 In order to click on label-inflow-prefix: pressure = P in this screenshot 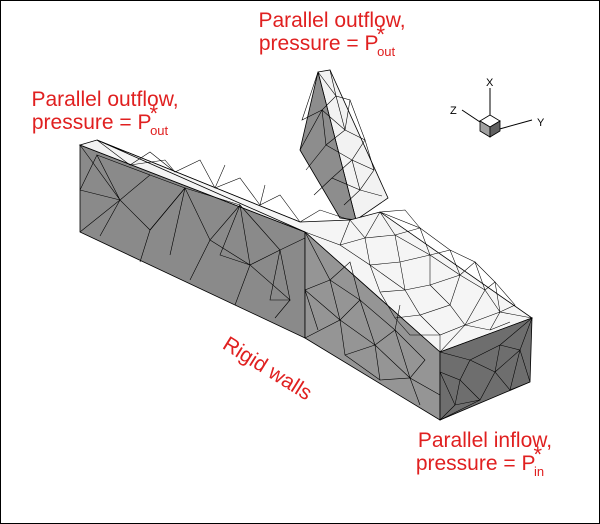, I will do `click(475, 463)`.